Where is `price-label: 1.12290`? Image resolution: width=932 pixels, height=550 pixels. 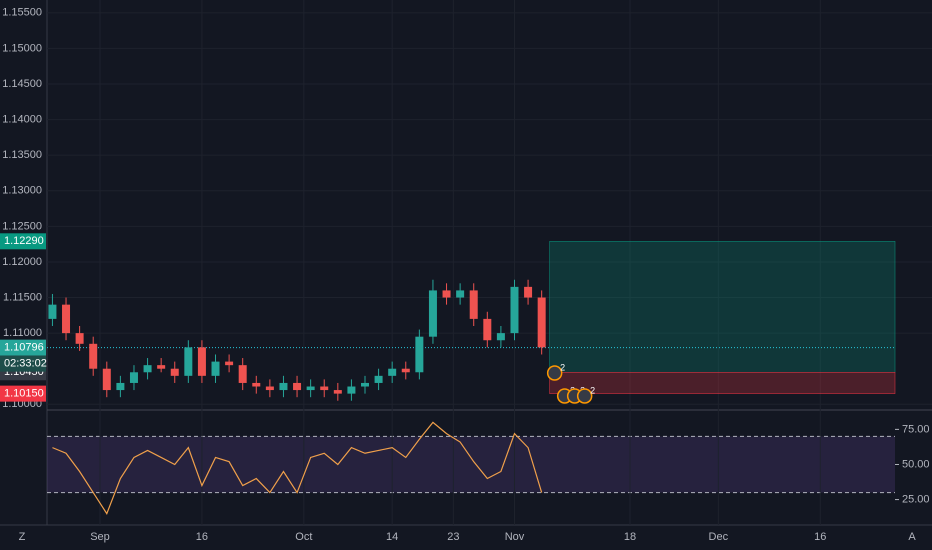
price-label: 1.12290 is located at coordinates (24, 241).